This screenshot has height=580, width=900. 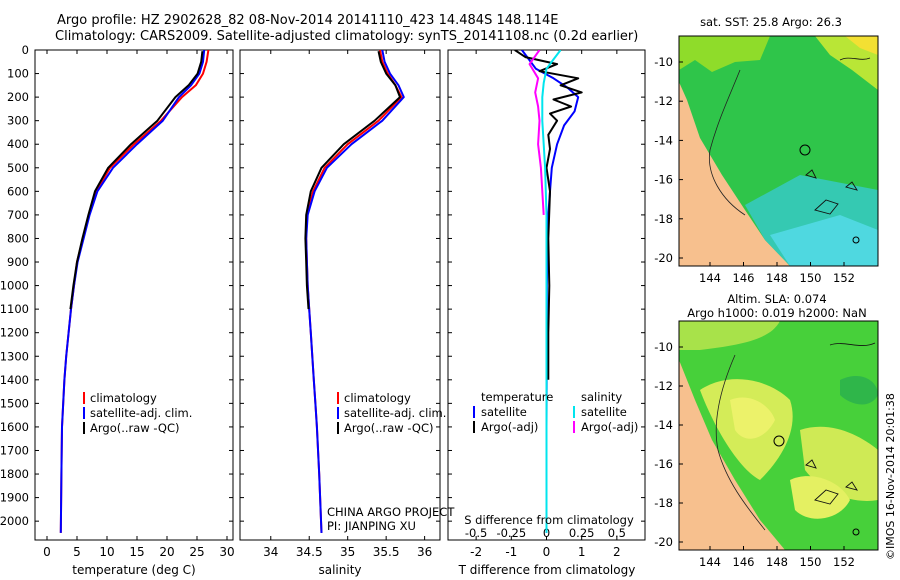 What do you see at coordinates (476, 552) in the screenshot?
I see `x-tick-label: -2` at bounding box center [476, 552].